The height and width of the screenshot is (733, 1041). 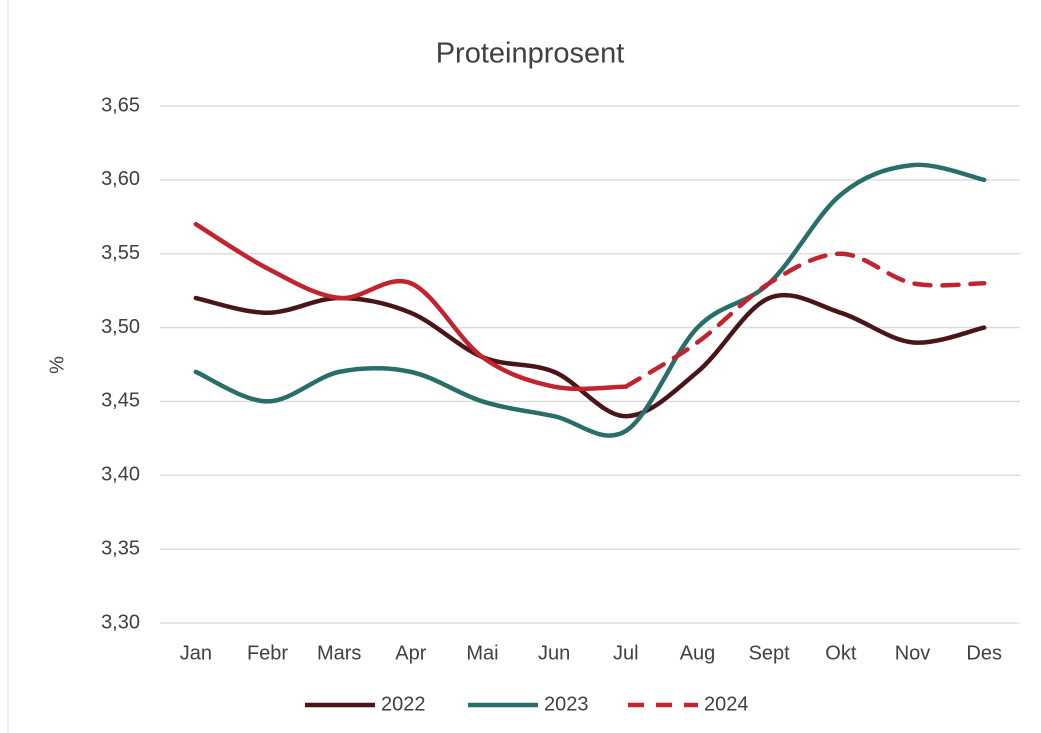 I want to click on x-tick-label: Okt, so click(x=841, y=653).